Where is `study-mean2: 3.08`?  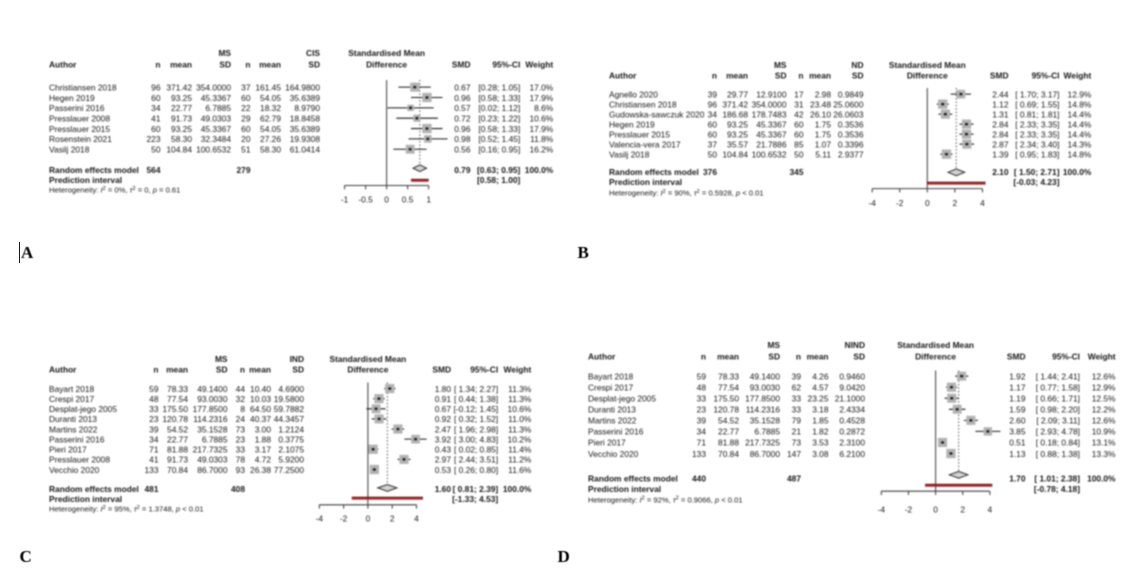 study-mean2: 3.08 is located at coordinates (820, 454).